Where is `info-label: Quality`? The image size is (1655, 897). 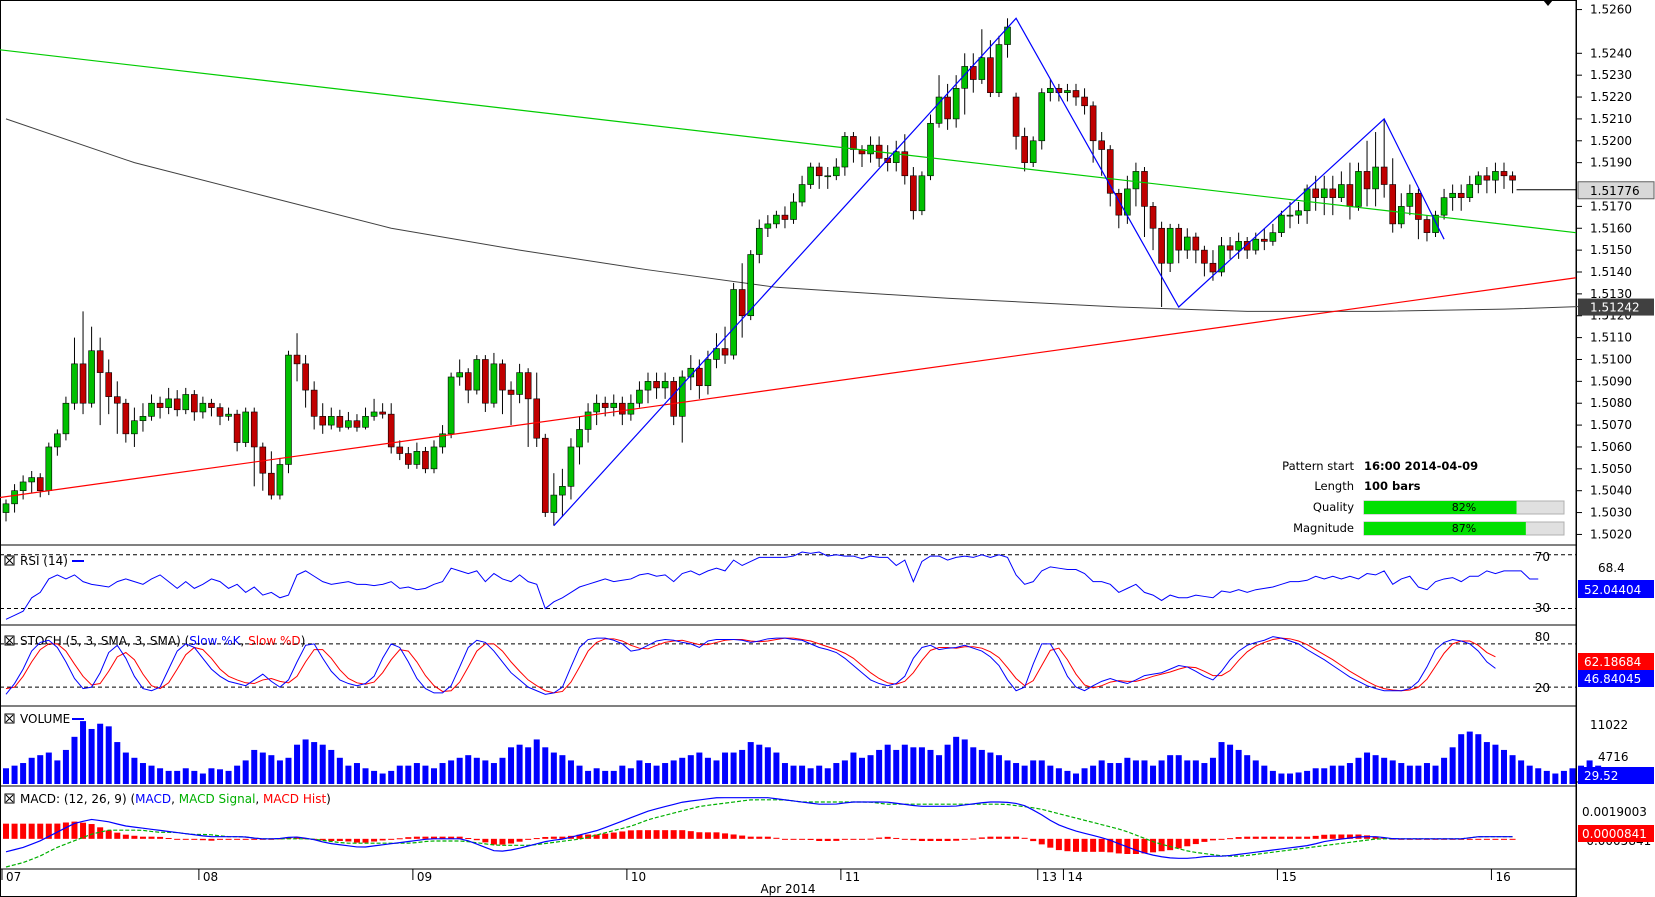
info-label: Quality is located at coordinates (1333, 507).